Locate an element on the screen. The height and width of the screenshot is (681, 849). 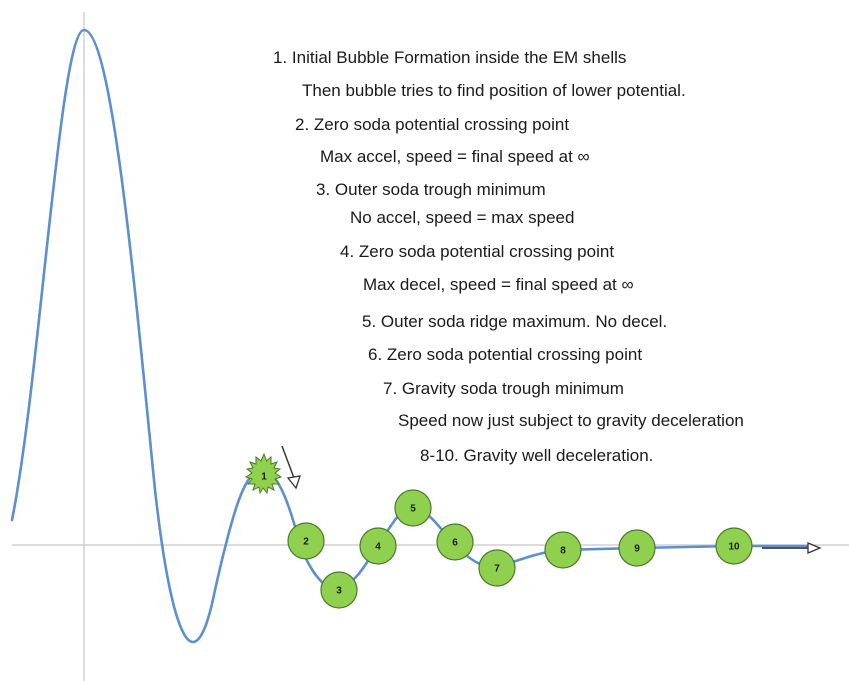
marker-5: 5 is located at coordinates (413, 508).